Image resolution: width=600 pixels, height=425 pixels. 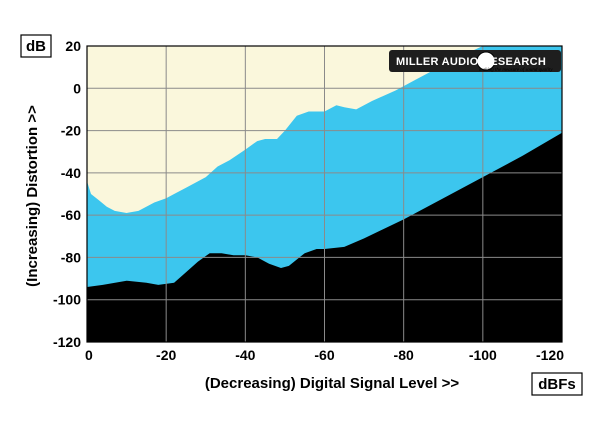 What do you see at coordinates (71, 131) in the screenshot?
I see `y-tick-label: -20` at bounding box center [71, 131].